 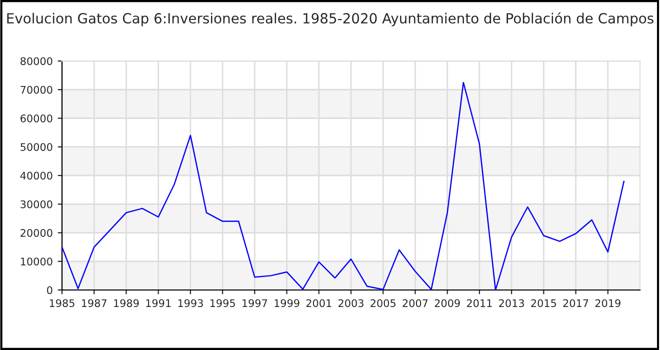 What do you see at coordinates (36, 204) in the screenshot?
I see `y-tick-label: 30000` at bounding box center [36, 204].